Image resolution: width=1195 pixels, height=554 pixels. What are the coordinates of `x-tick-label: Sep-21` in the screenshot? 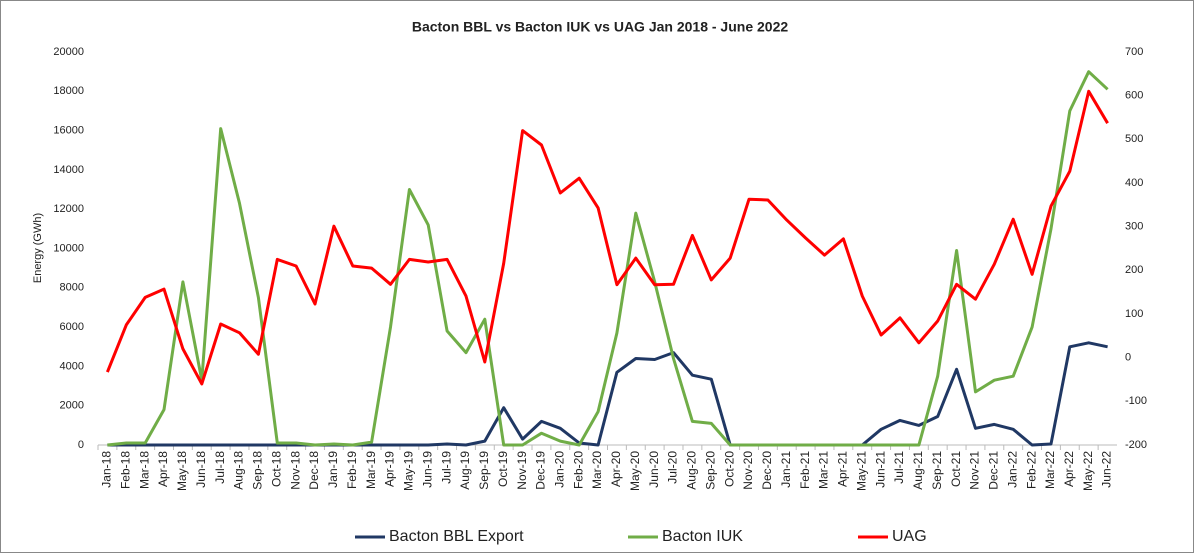 It's located at (937, 470).